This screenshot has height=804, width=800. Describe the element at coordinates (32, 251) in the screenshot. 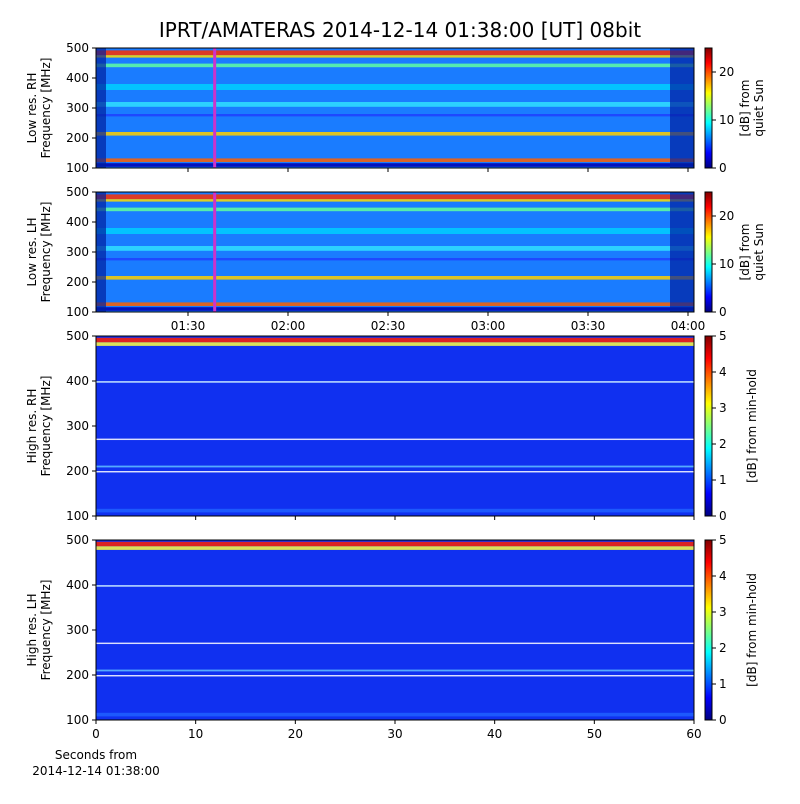

I see `y-axis-label: Low res. LH` at that location.